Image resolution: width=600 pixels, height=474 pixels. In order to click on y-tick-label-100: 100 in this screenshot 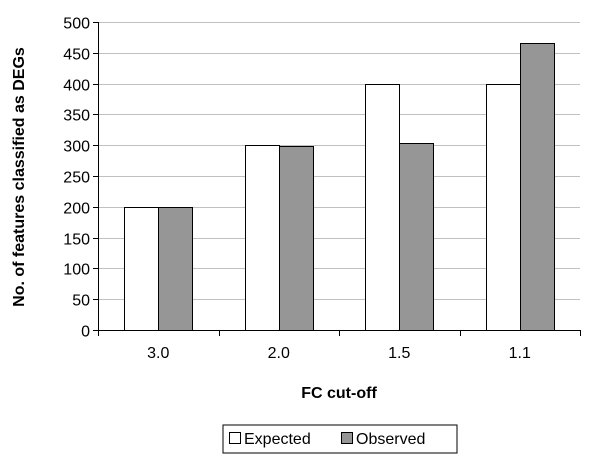, I will do `click(76, 270)`.